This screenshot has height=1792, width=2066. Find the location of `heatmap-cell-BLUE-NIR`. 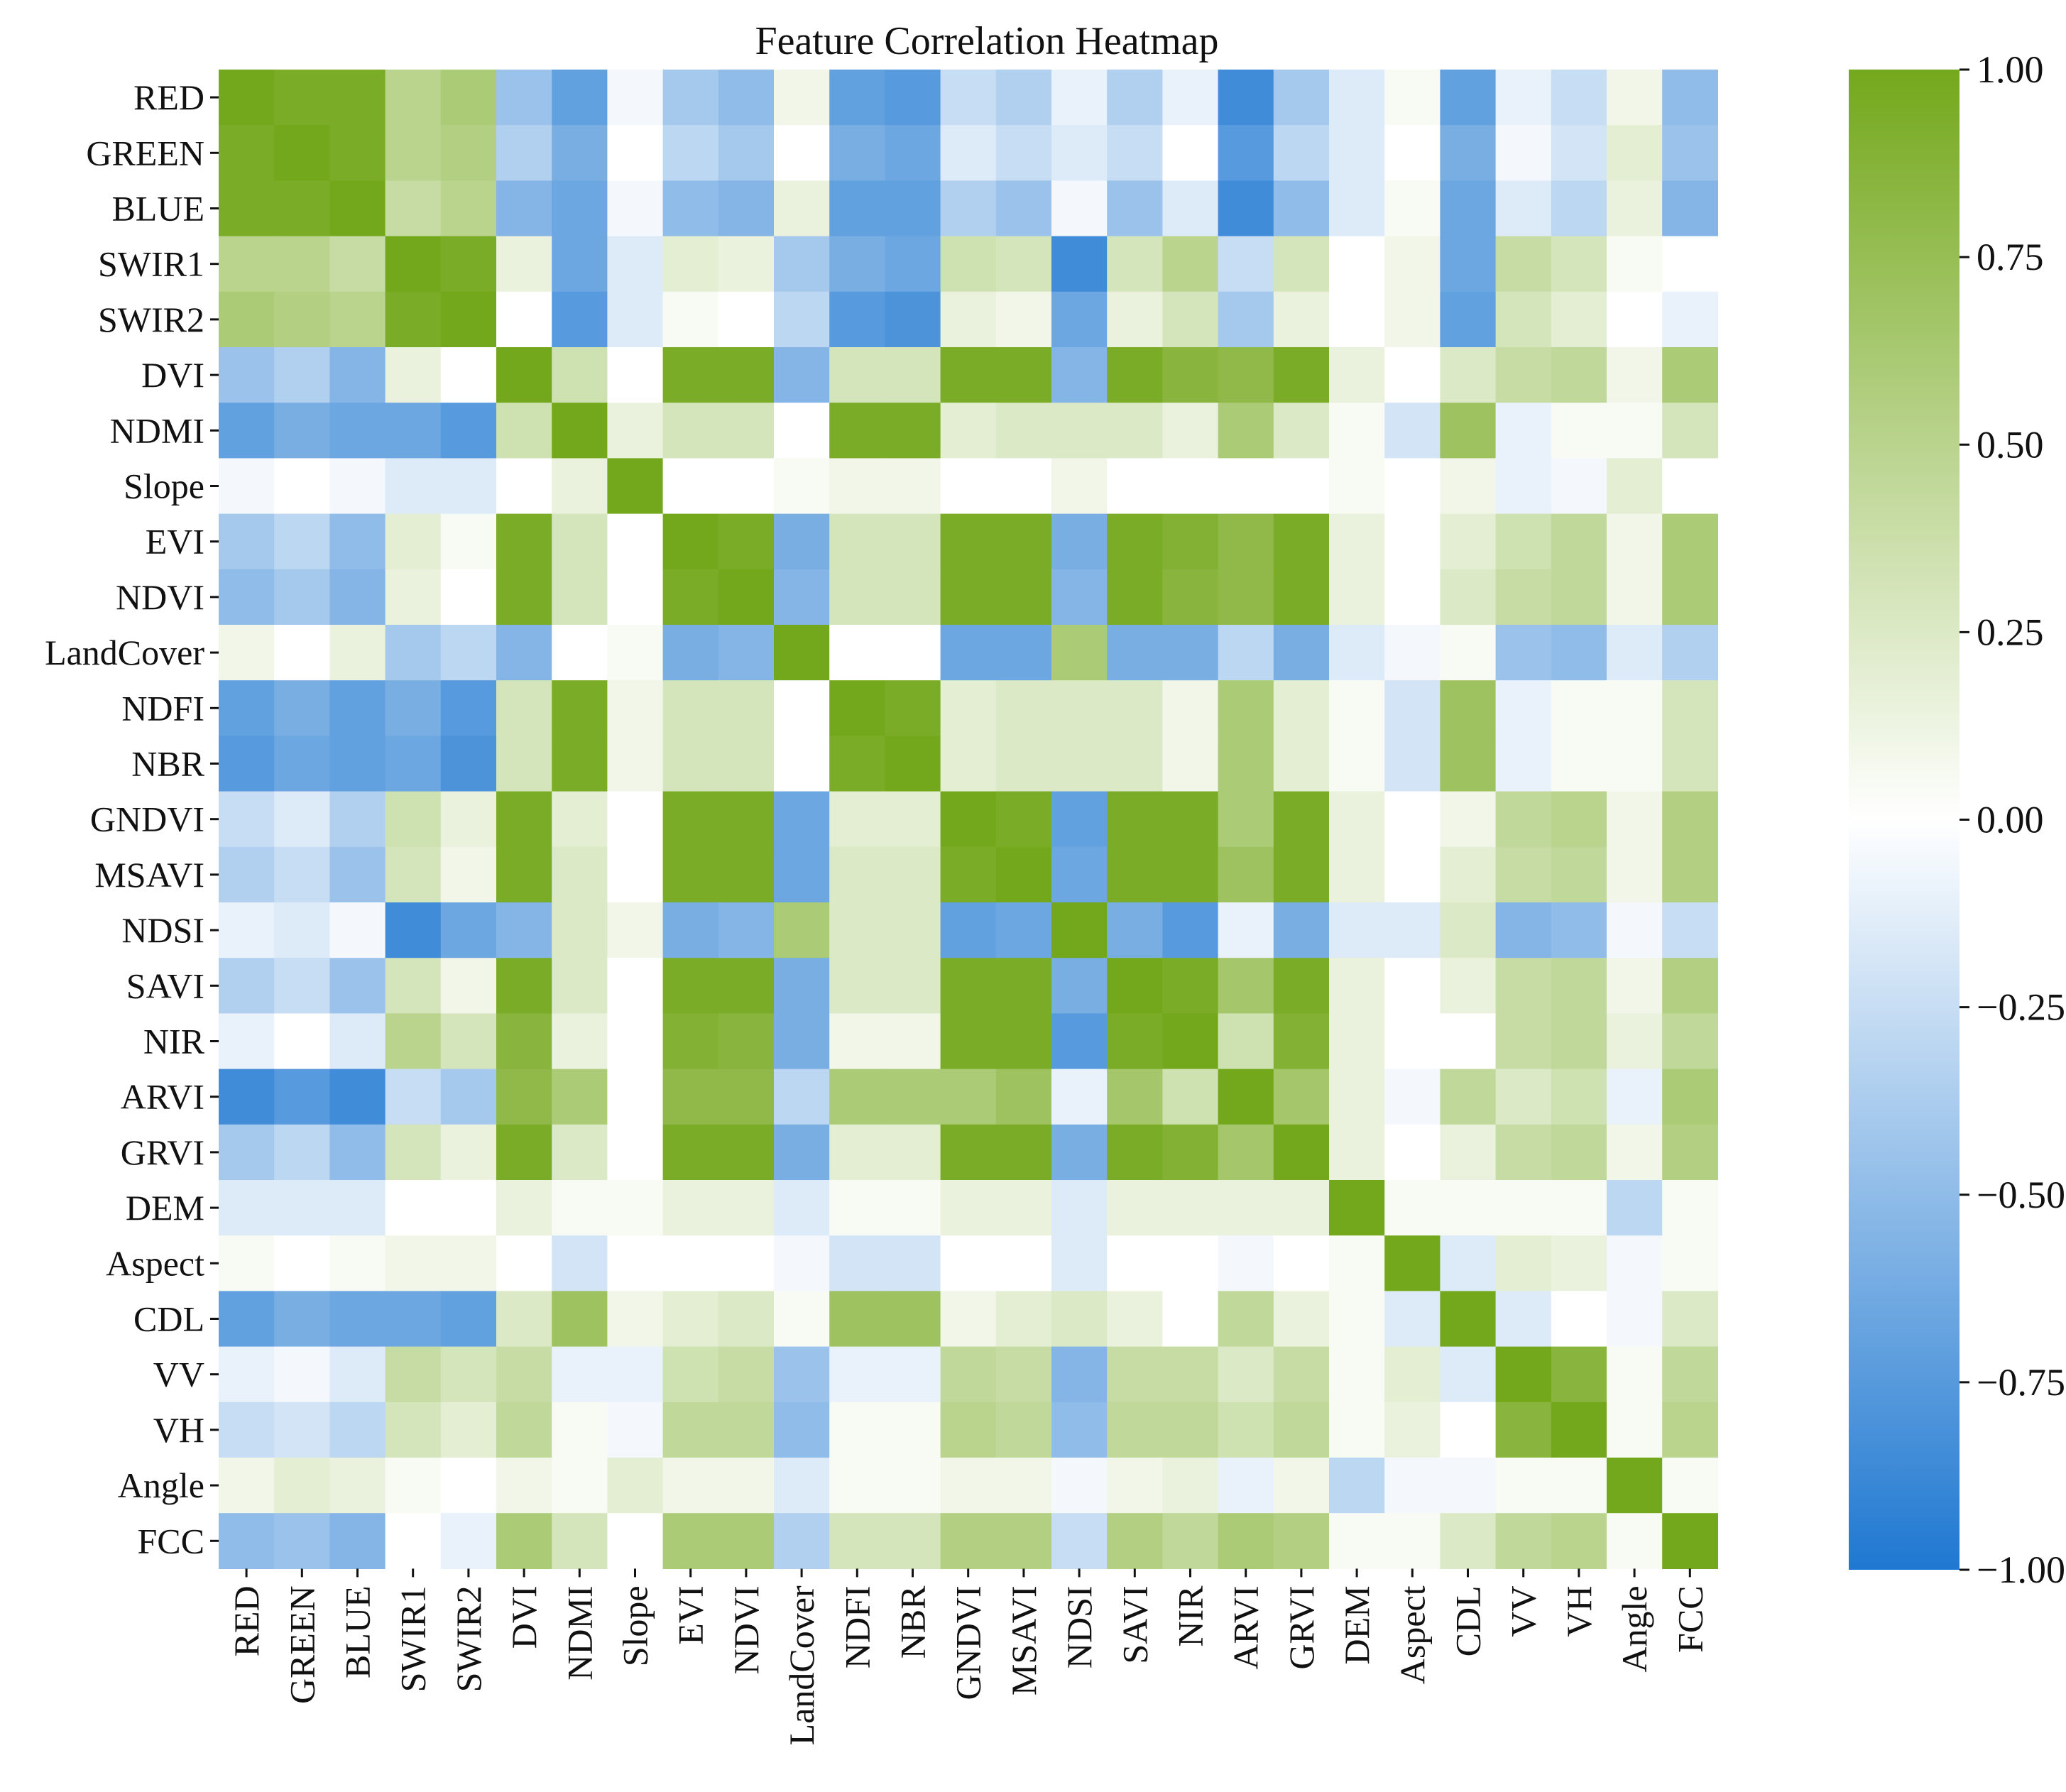

heatmap-cell-BLUE-NIR is located at coordinates (1190, 208).